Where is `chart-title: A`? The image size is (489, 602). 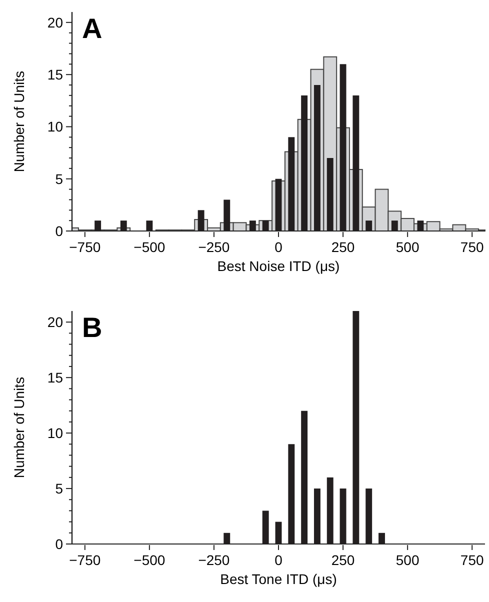
chart-title: A is located at coordinates (92, 28).